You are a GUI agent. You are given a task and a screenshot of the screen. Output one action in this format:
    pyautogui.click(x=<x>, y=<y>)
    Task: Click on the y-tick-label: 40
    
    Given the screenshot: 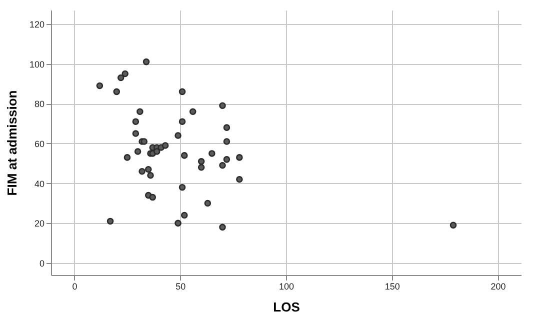 What is the action you would take?
    pyautogui.click(x=39, y=183)
    